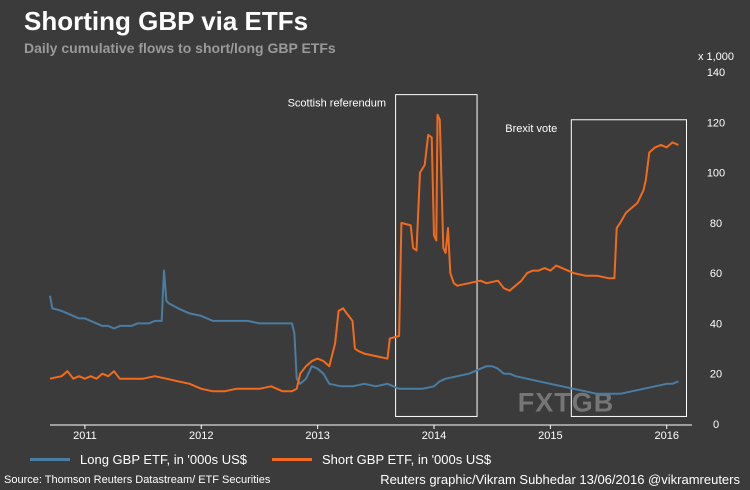 This screenshot has height=490, width=750. Describe the element at coordinates (550, 436) in the screenshot. I see `x-tick-label: 2015` at that location.